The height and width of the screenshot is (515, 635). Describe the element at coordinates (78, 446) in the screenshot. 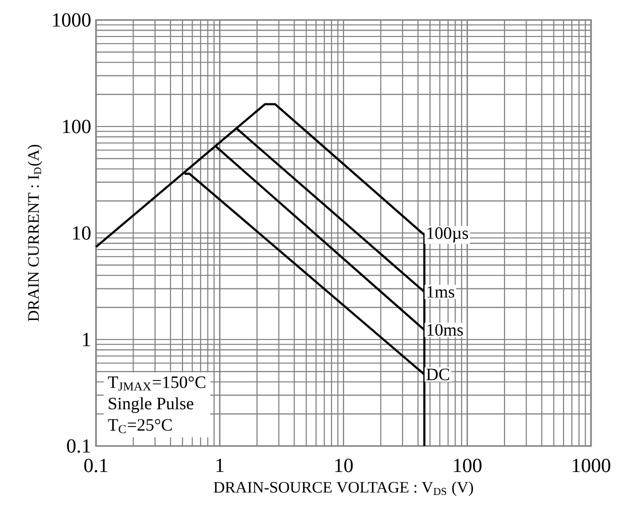

I see `y-tick-label: 0.1` at that location.